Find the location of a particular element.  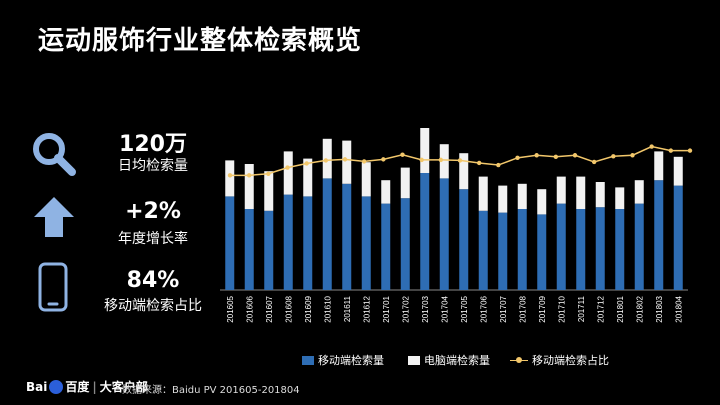

brand-suffix: 大客户部 is located at coordinates (123, 387).